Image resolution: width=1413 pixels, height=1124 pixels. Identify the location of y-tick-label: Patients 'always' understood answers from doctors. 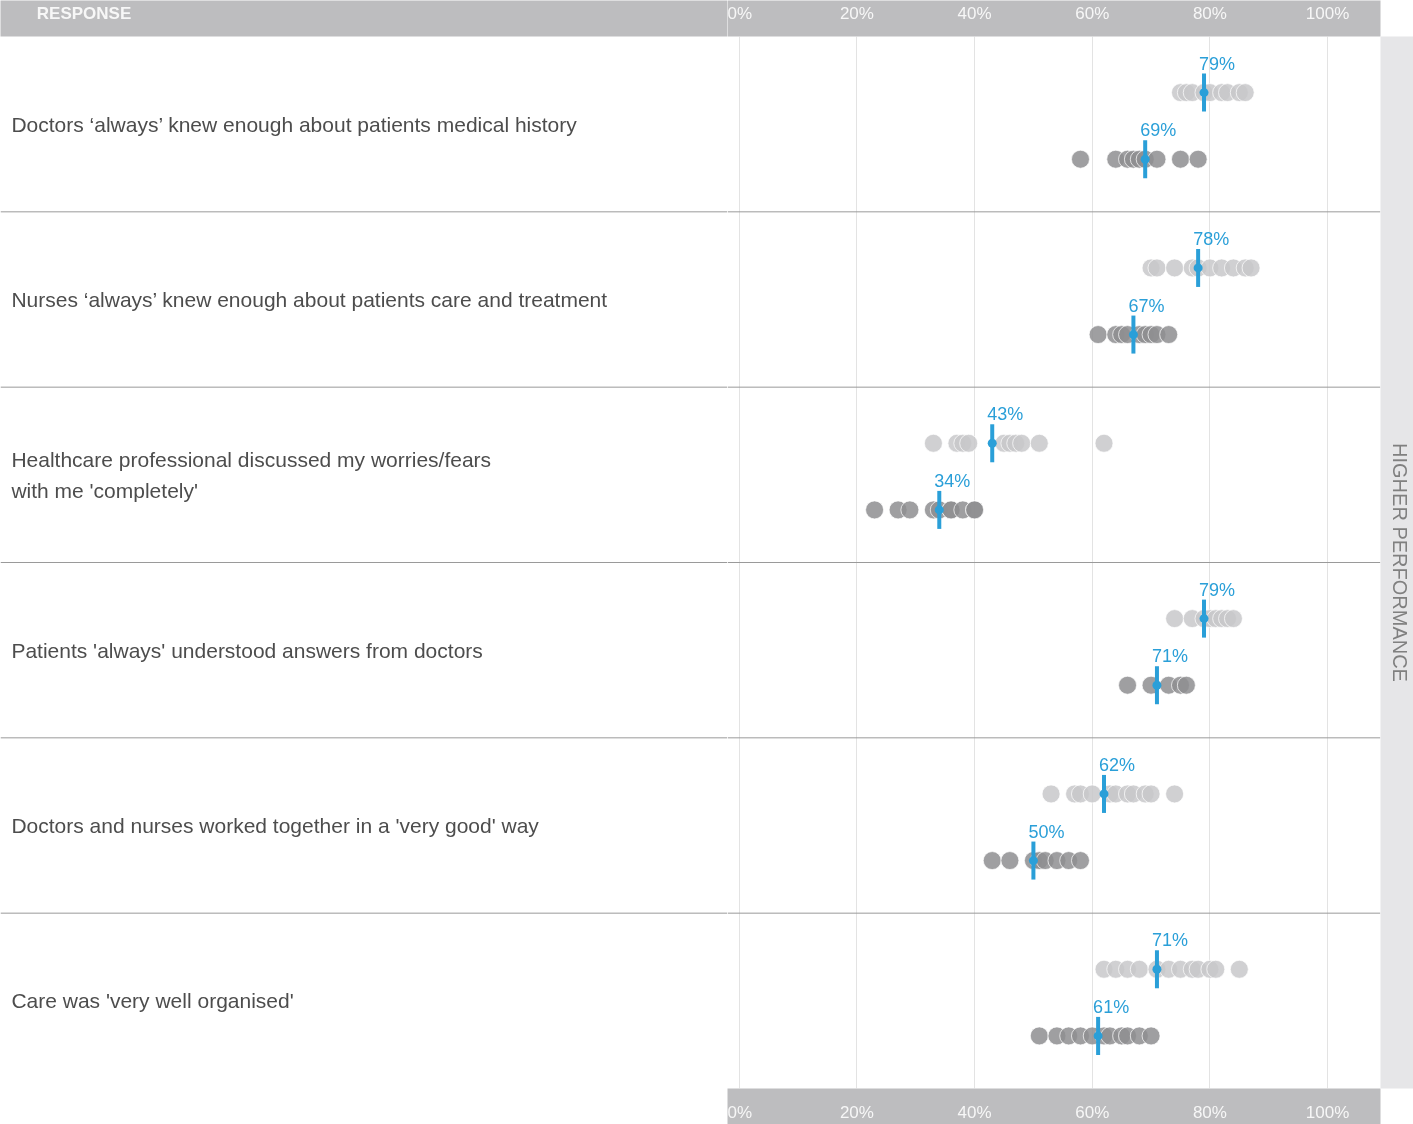
(247, 650).